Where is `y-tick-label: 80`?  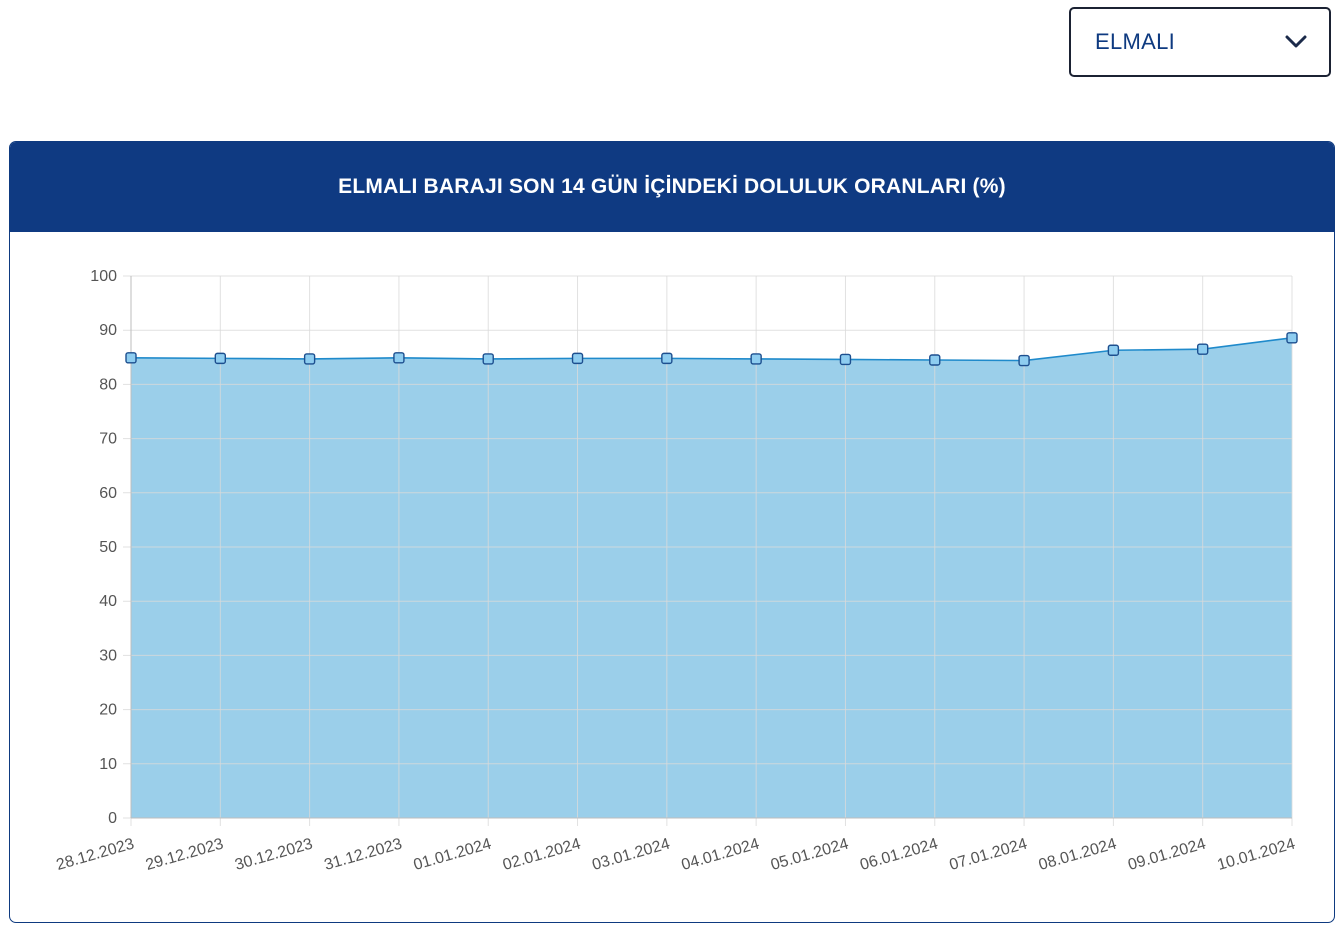 y-tick-label: 80 is located at coordinates (108, 384).